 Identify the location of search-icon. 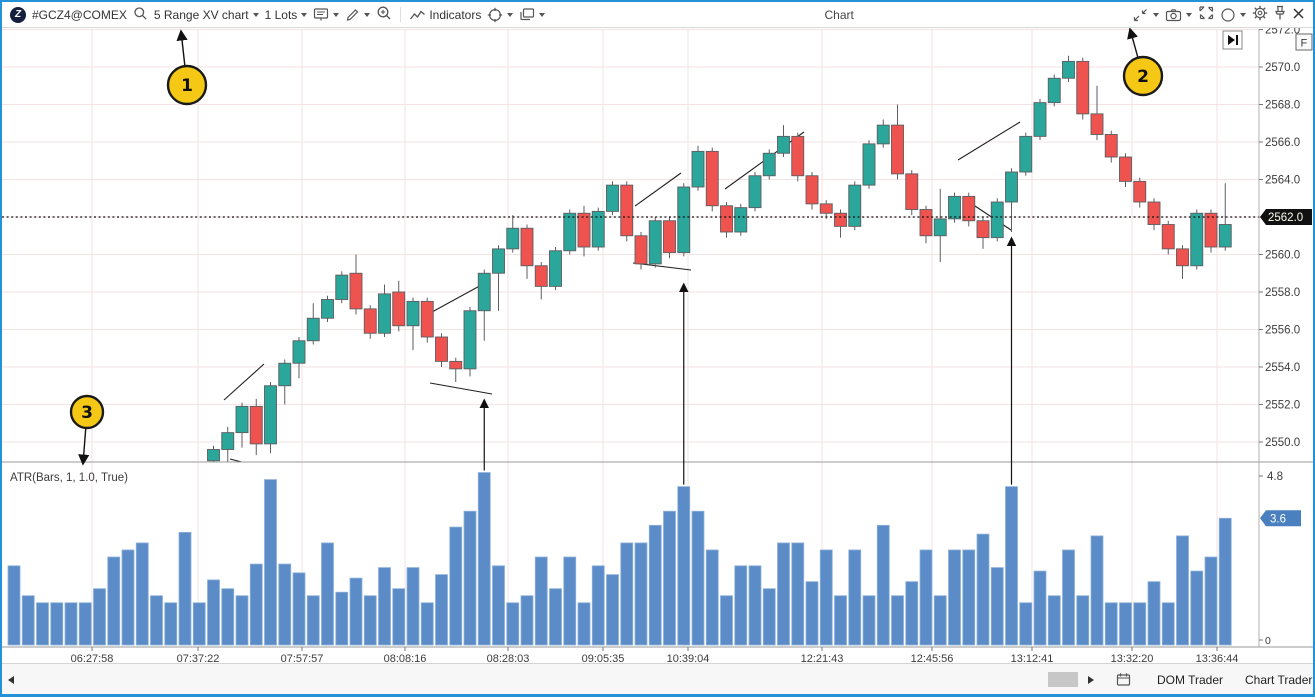
(140, 15).